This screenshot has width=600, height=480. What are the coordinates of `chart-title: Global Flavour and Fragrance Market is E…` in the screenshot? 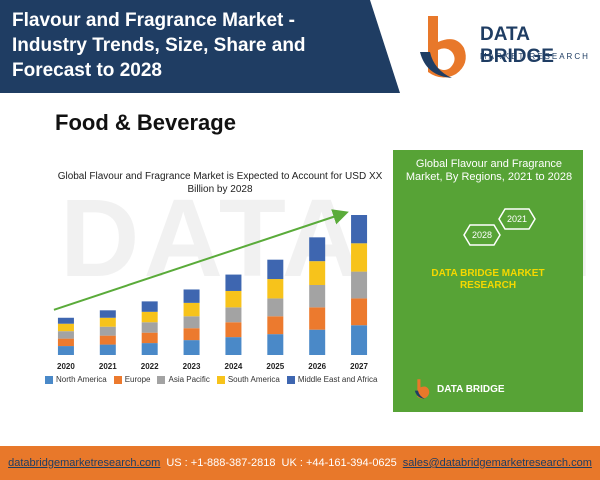 It's located at (220, 183).